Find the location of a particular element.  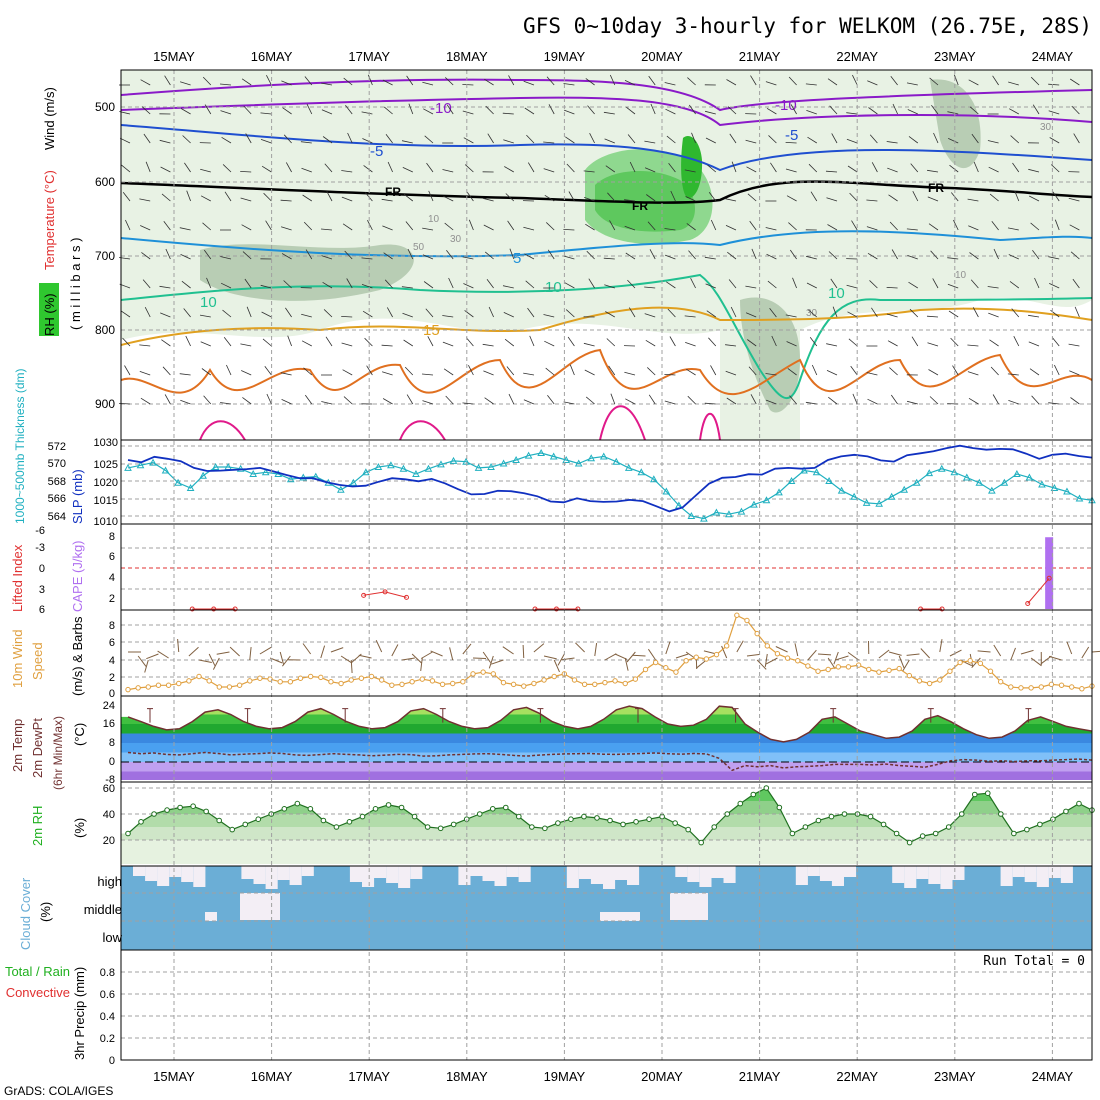

cape-tick-label: 6 is located at coordinates (112, 557).